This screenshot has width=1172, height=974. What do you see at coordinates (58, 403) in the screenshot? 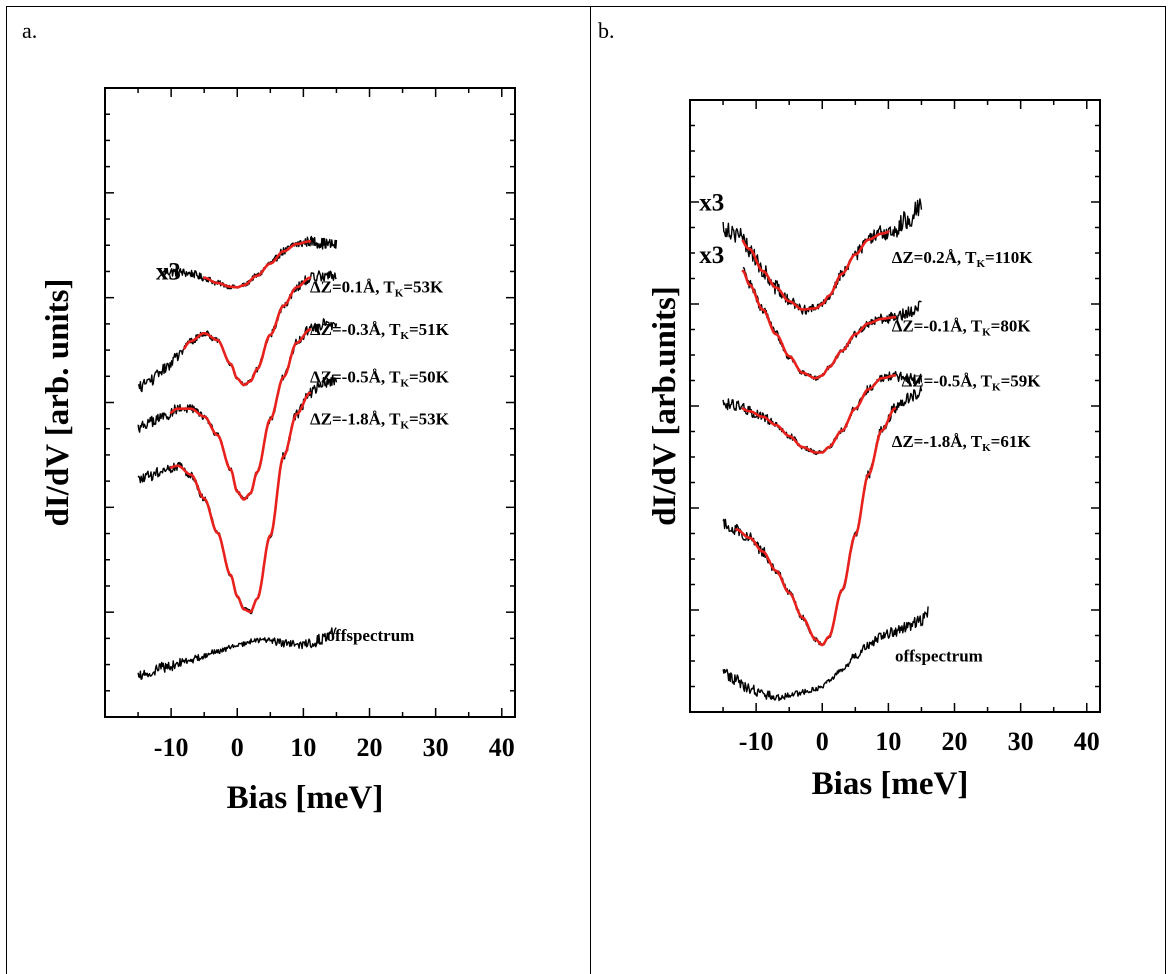
I see `y-axis-title: dI/dV [arb. units]` at bounding box center [58, 403].